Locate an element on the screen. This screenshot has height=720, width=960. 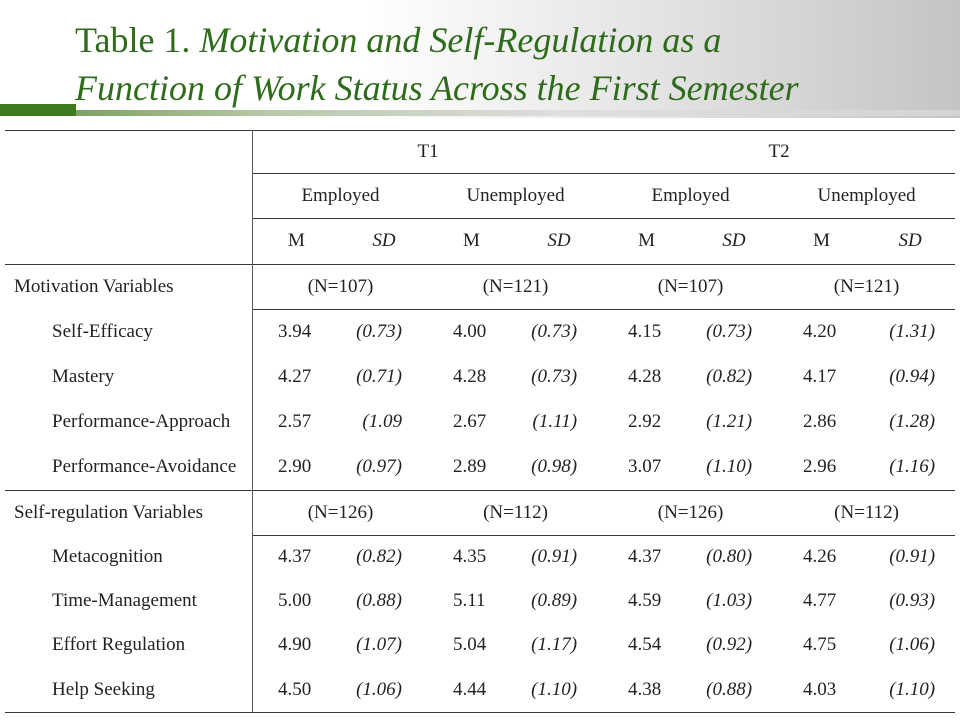
variable-label: Metacognition is located at coordinates (107, 556).